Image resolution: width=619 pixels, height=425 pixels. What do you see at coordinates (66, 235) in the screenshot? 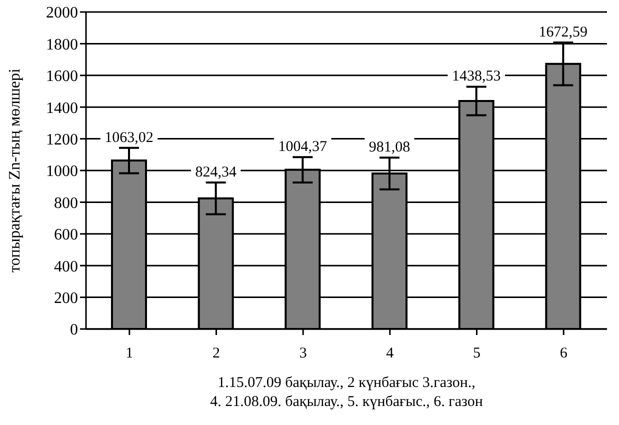
I see `y-tick-label: 600` at bounding box center [66, 235].